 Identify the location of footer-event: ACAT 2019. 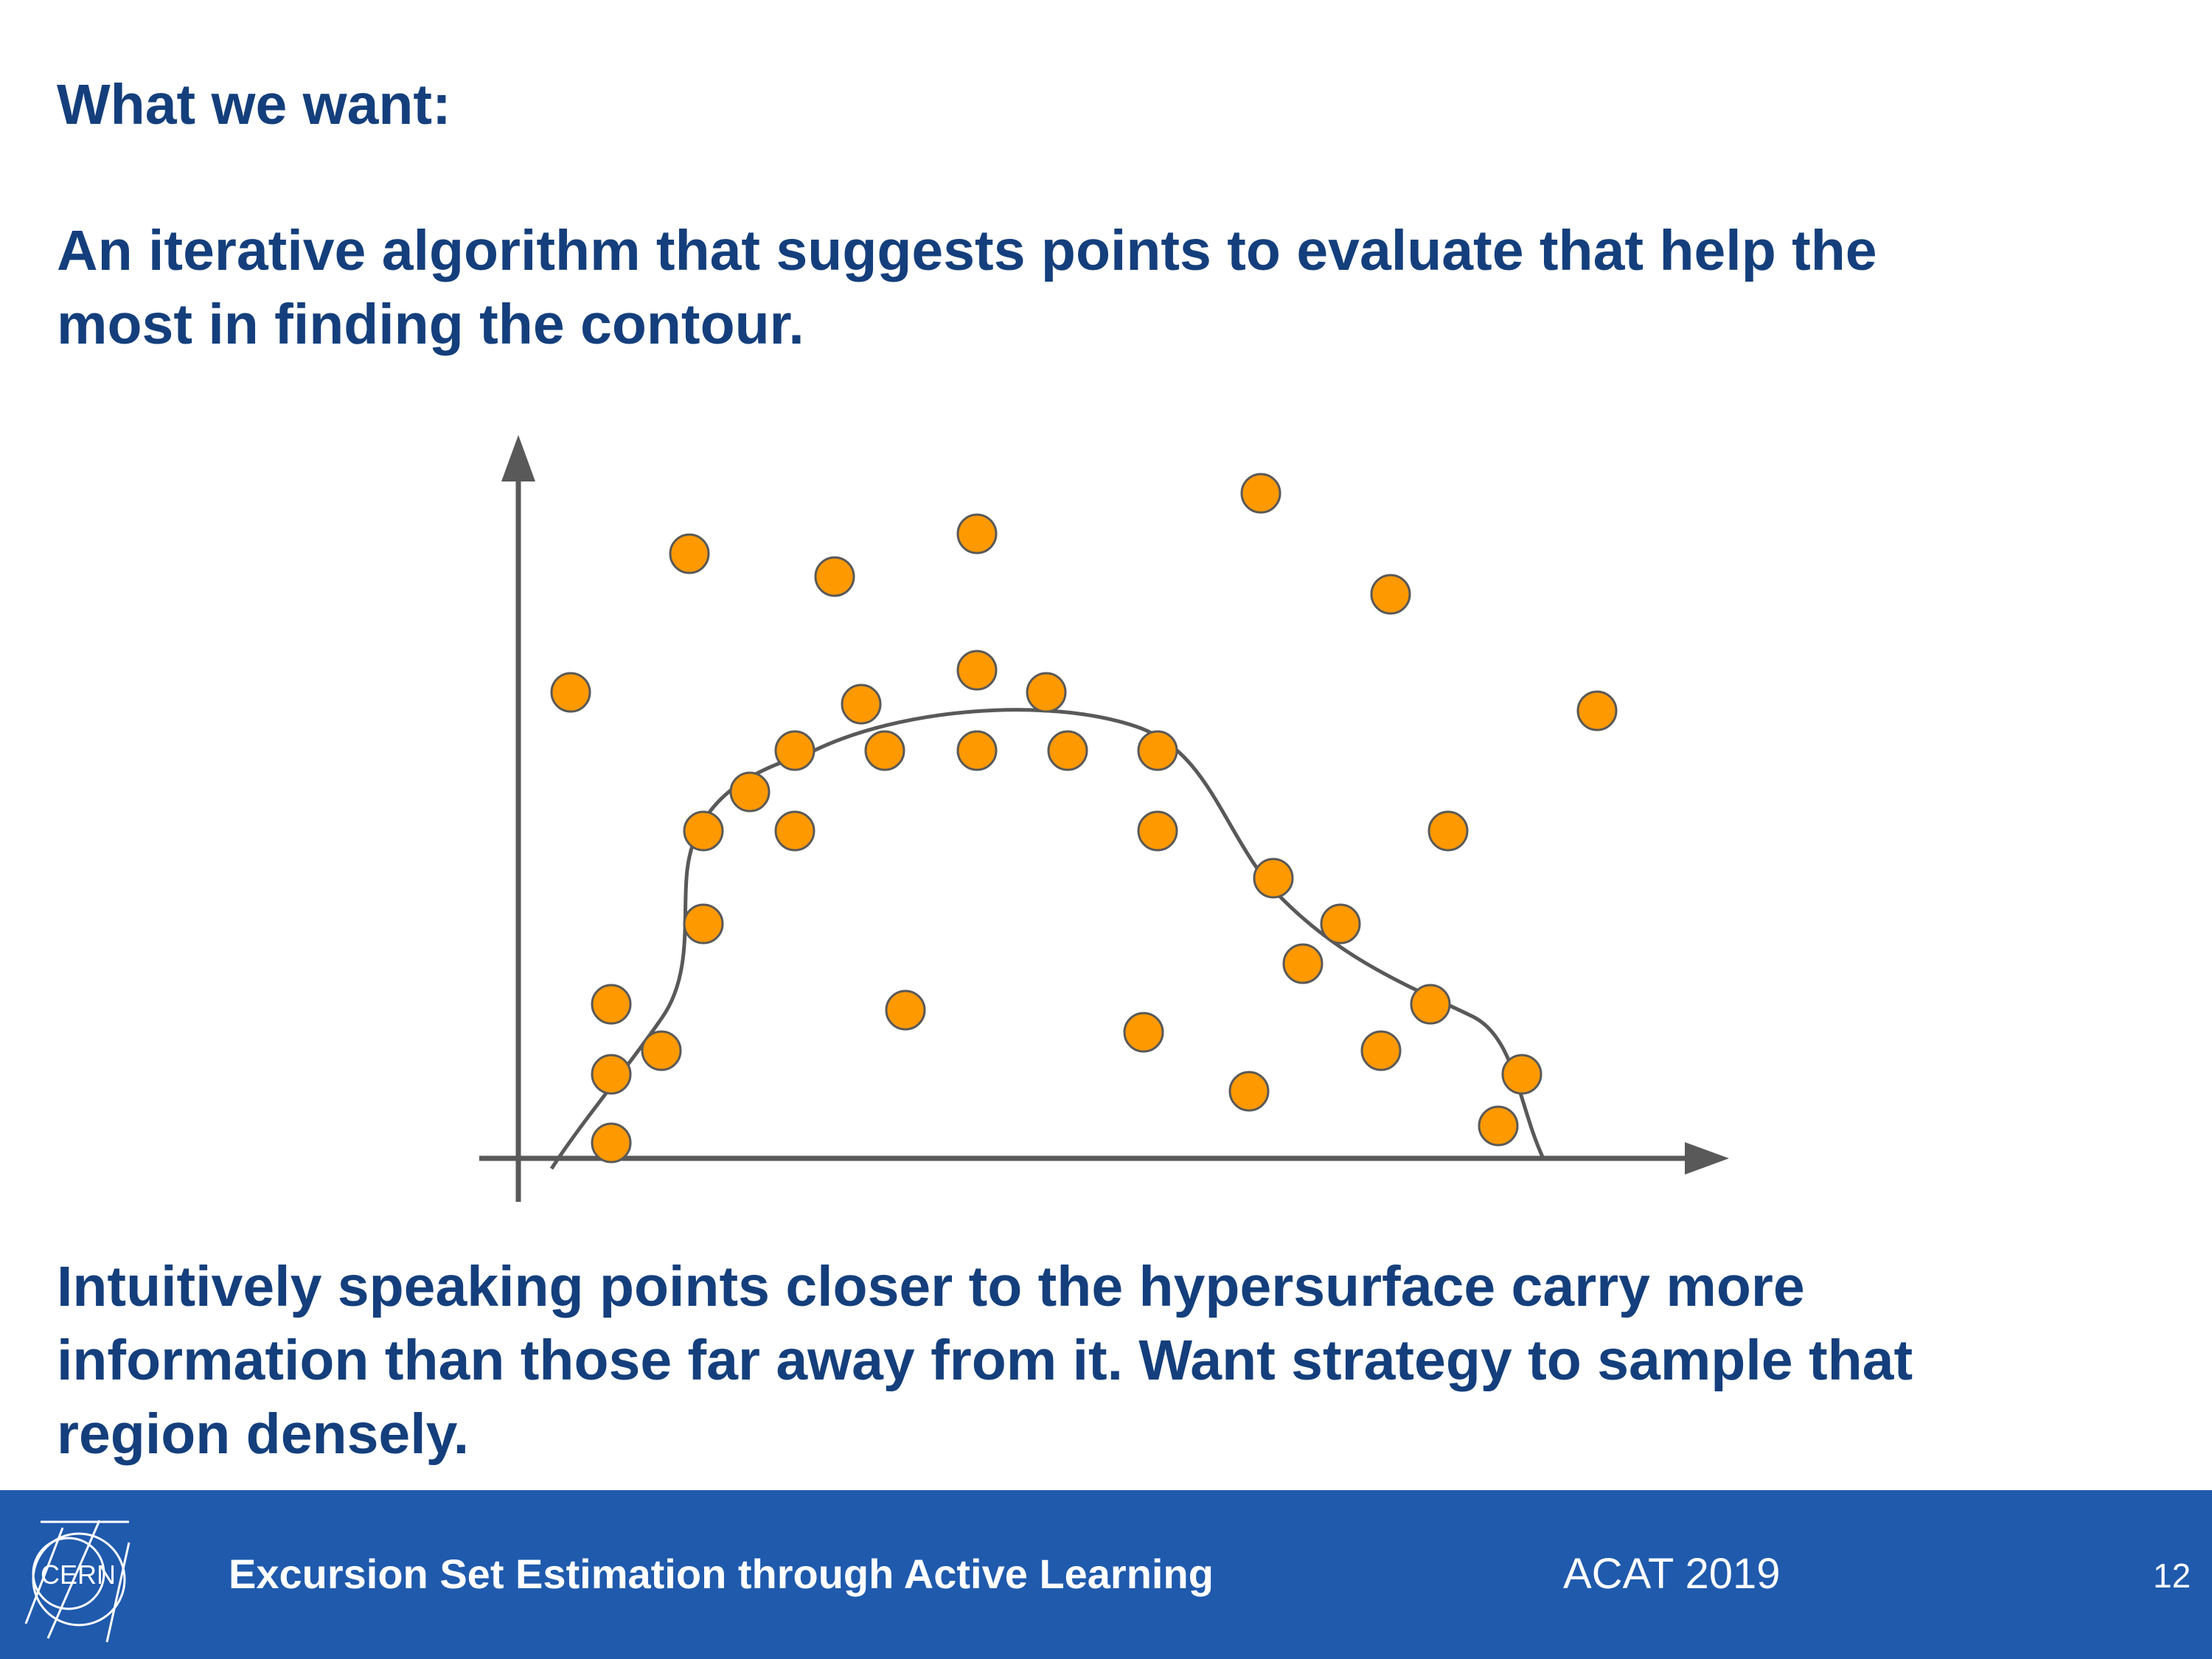
(1672, 1574).